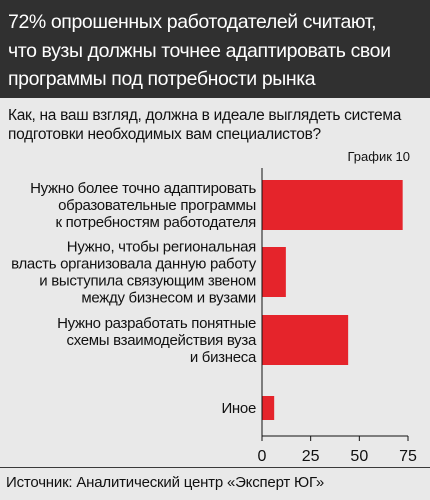 The image size is (430, 500). What do you see at coordinates (223, 357) in the screenshot?
I see `category-label-line: и бизнеса` at bounding box center [223, 357].